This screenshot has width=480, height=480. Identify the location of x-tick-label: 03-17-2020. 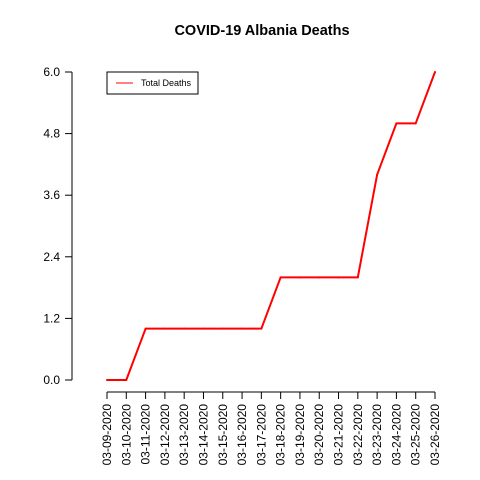
(261, 435).